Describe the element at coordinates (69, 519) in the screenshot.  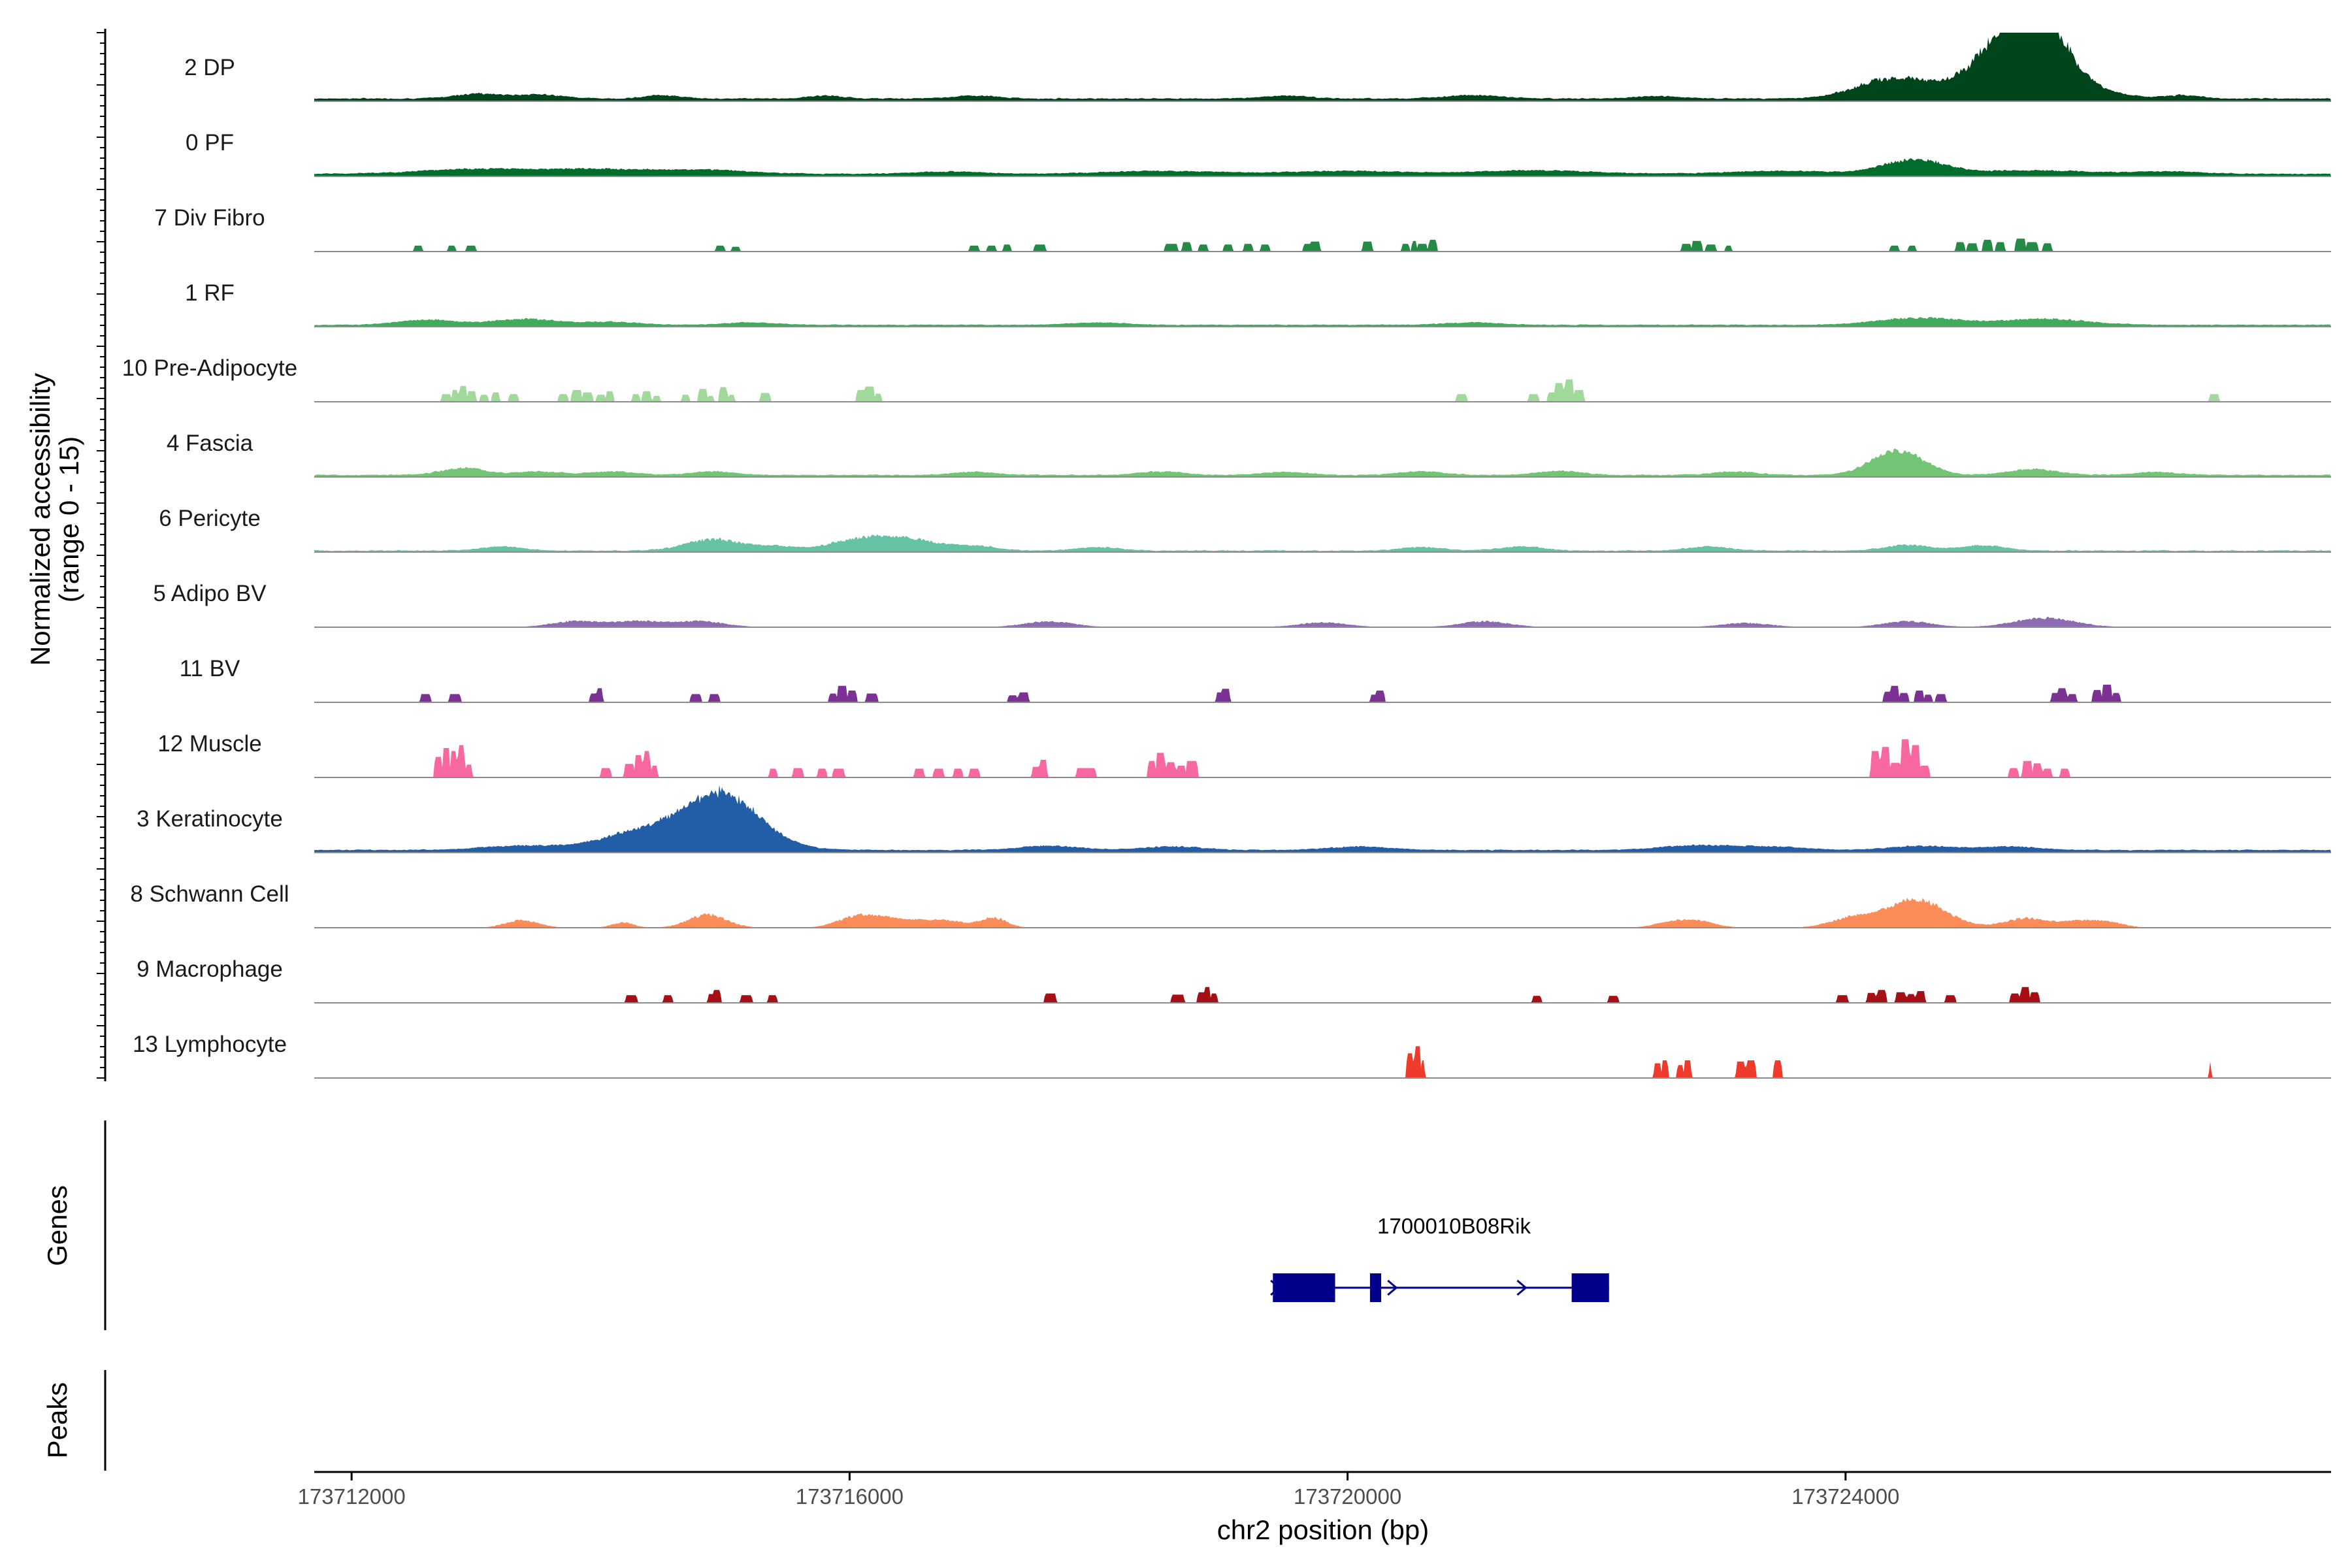
I see `y-axis-range-label: (range 0 - 15)` at that location.